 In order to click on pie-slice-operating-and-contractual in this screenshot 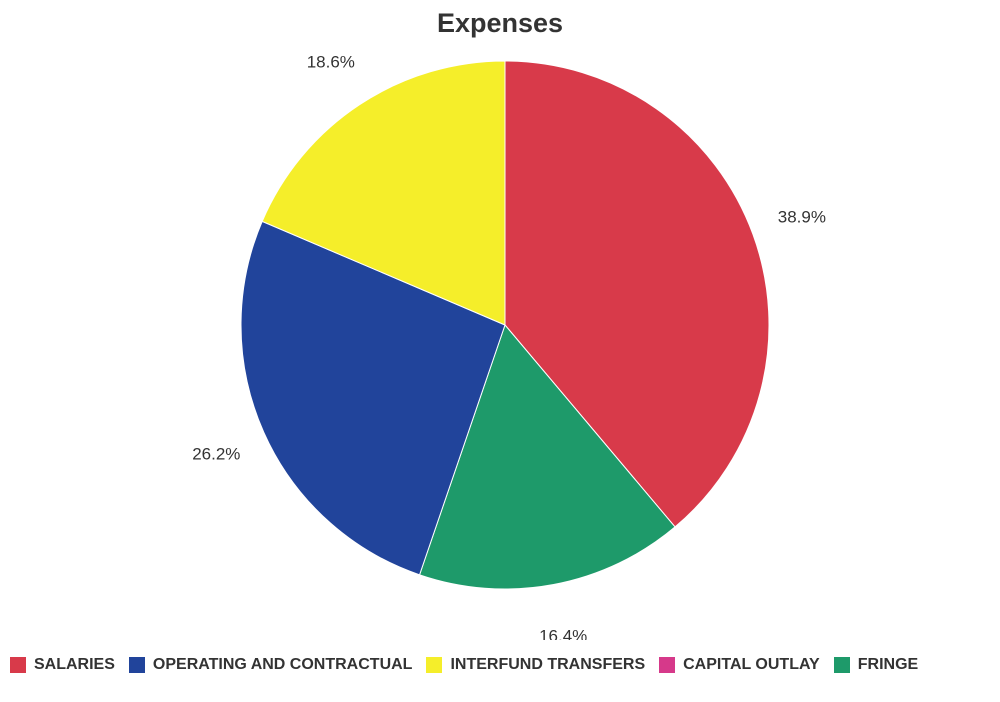, I will do `click(373, 398)`.